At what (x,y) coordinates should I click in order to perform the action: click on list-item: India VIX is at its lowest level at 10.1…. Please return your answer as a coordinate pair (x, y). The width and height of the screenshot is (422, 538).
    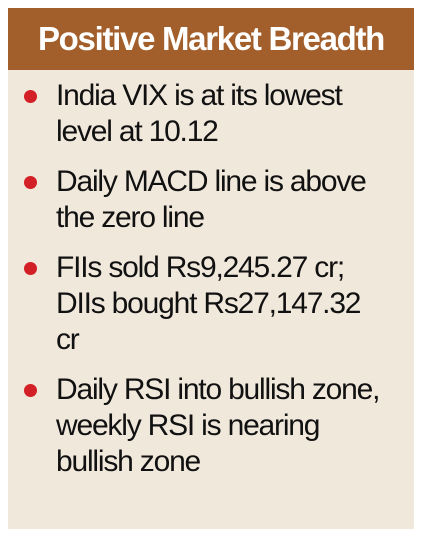
    Looking at the image, I should click on (211, 114).